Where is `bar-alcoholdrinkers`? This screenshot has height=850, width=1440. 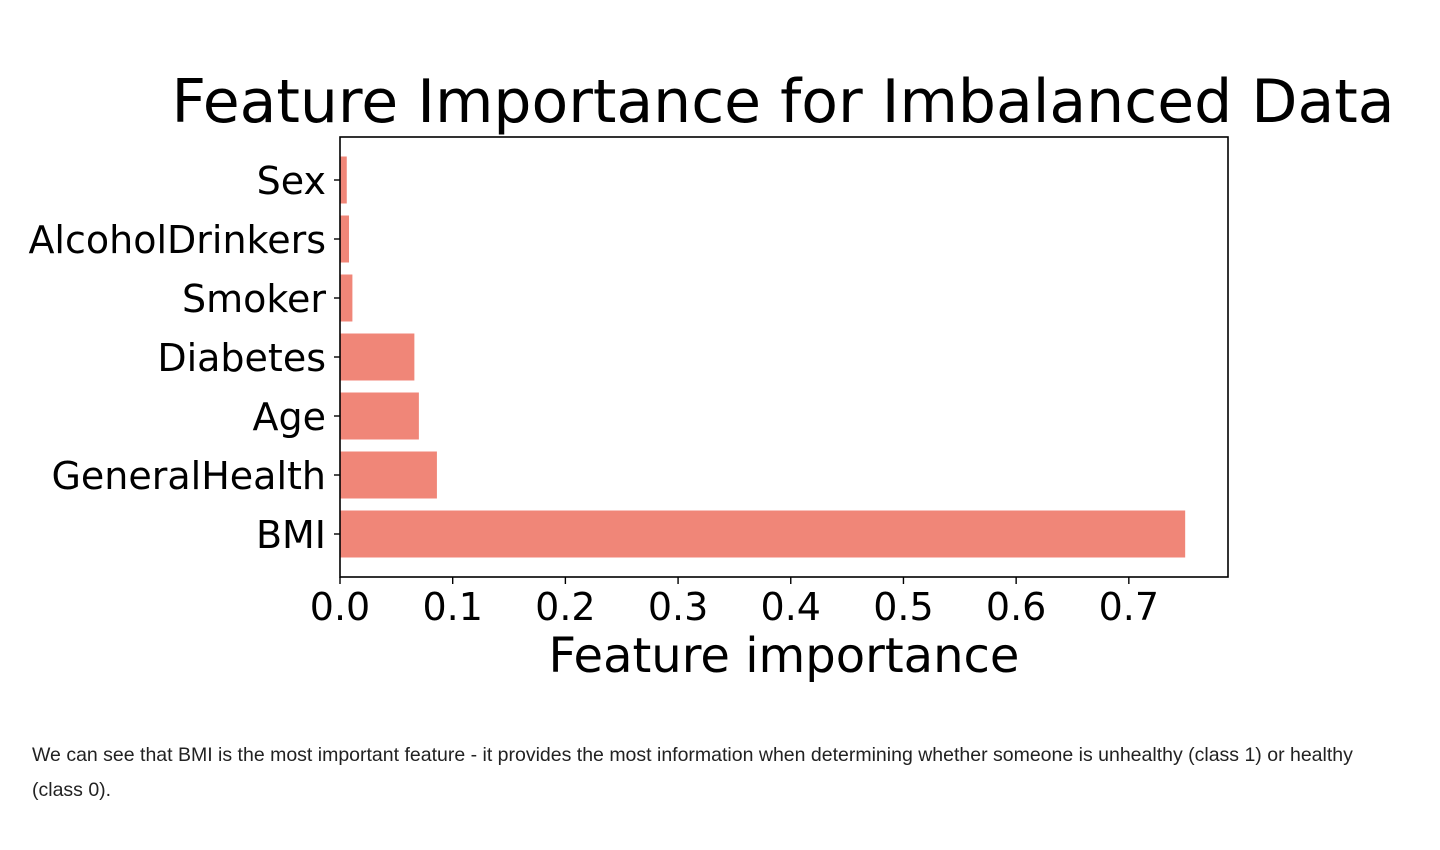
bar-alcoholdrinkers is located at coordinates (345, 239).